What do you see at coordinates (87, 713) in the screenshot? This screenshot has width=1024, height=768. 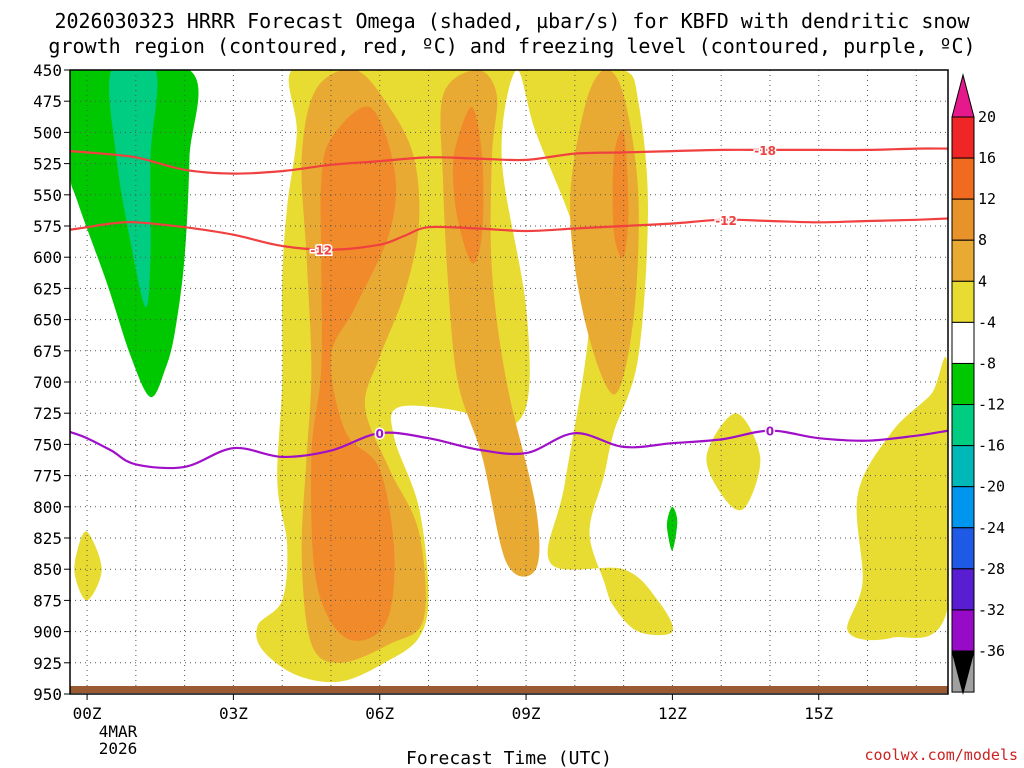 I see `x-tick-label: 00Z` at bounding box center [87, 713].